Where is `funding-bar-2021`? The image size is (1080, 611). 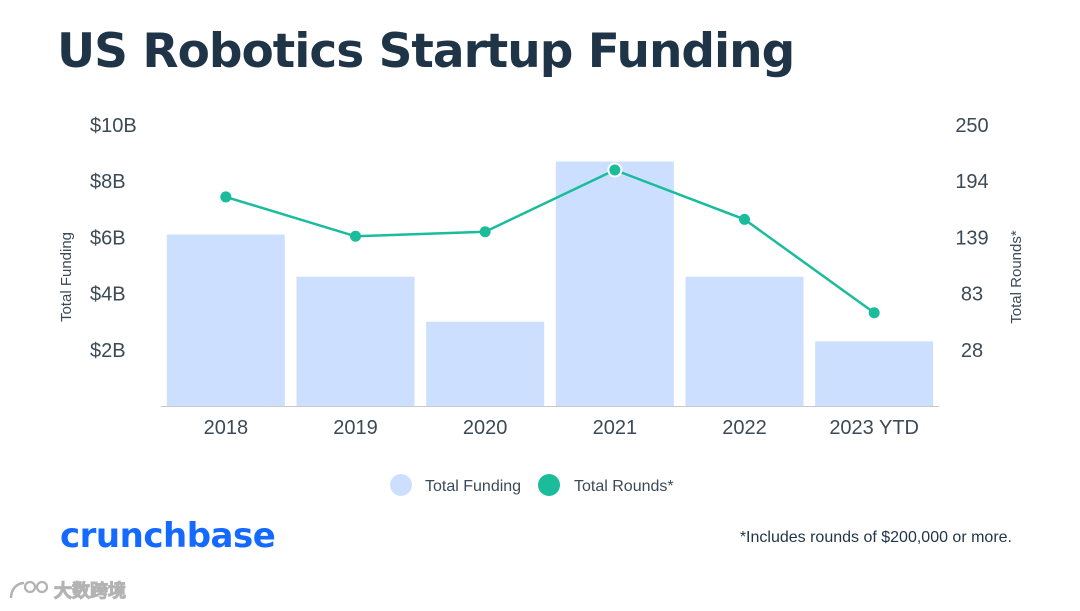
funding-bar-2021 is located at coordinates (614, 283).